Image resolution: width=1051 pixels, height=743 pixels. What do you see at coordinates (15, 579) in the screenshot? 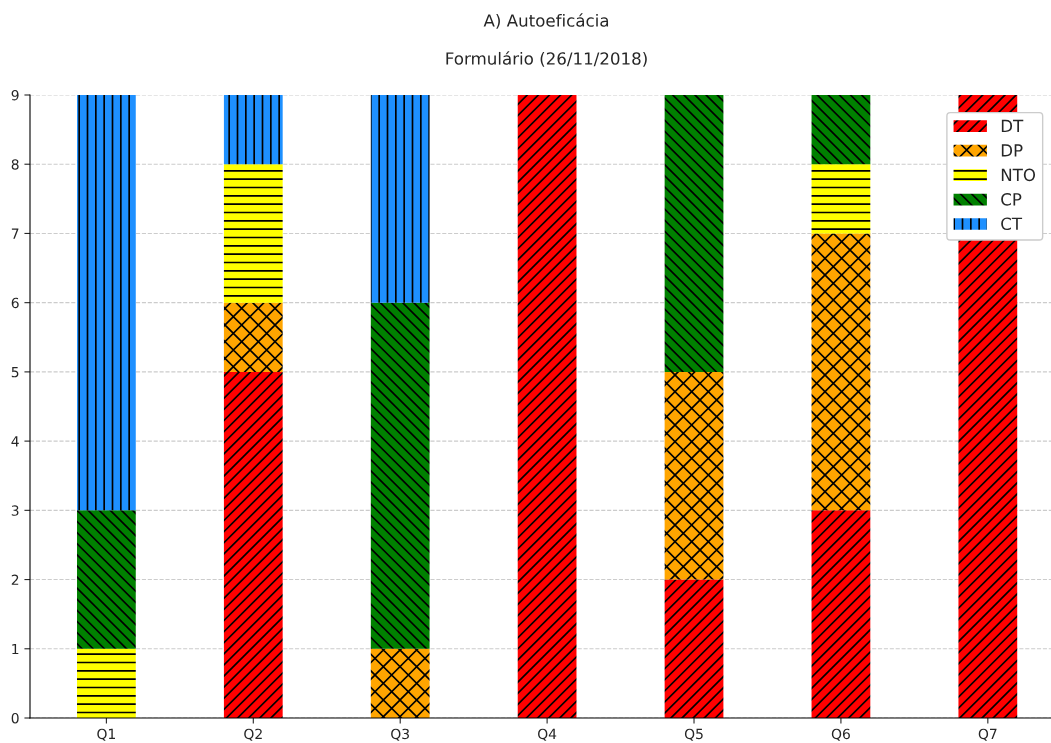
I see `y-tick-label: 2` at bounding box center [15, 579].